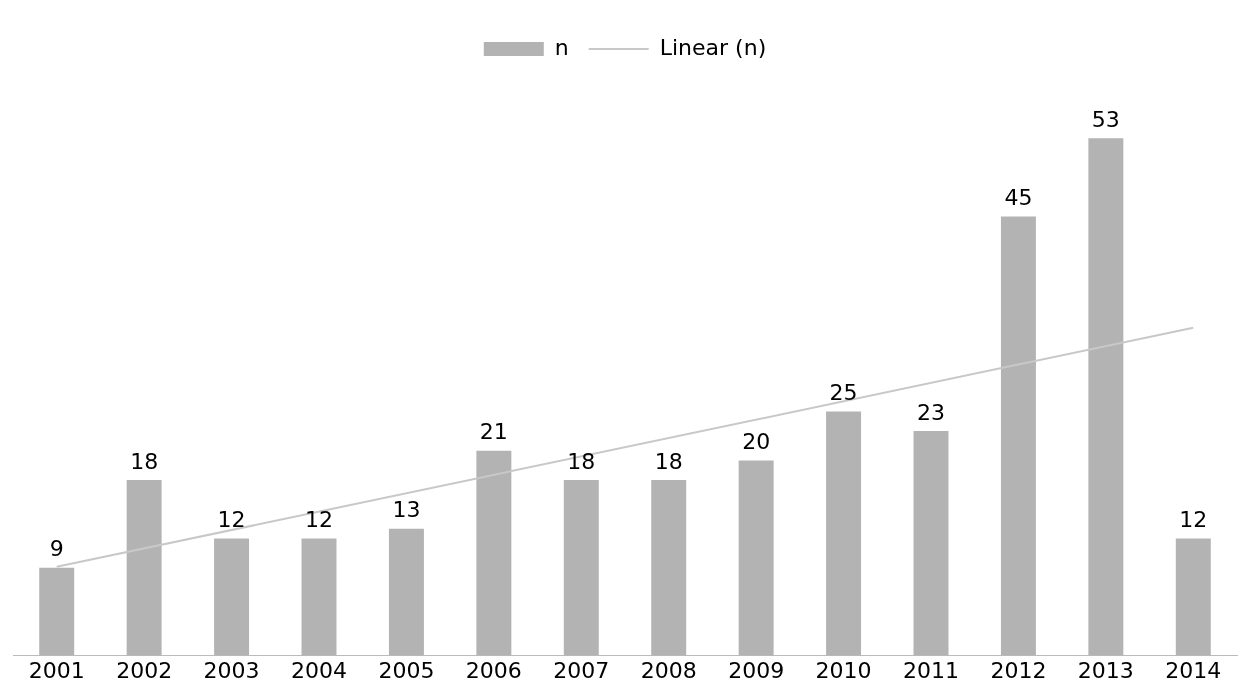 Image resolution: width=1250 pixels, height=690 pixels. What do you see at coordinates (843, 670) in the screenshot?
I see `x-tick-label: 2010` at bounding box center [843, 670].